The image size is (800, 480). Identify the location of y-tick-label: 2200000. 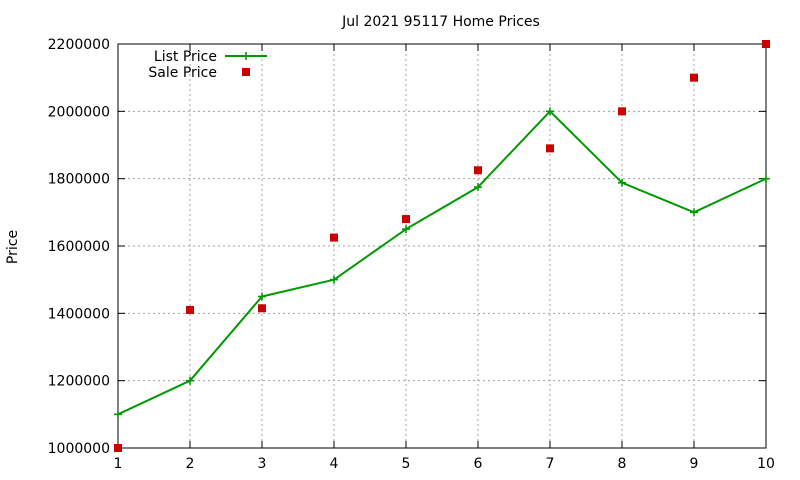
(79, 45).